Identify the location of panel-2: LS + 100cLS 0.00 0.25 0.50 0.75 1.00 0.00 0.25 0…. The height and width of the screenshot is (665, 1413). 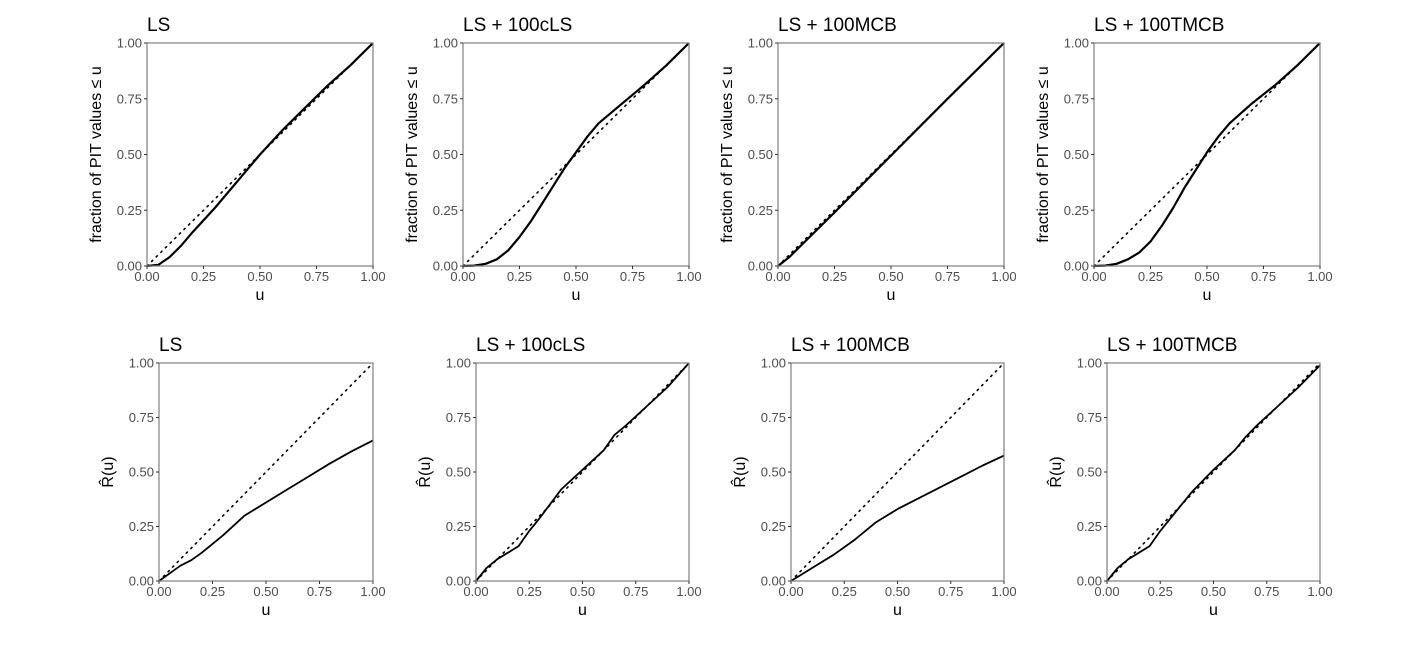
(553, 159).